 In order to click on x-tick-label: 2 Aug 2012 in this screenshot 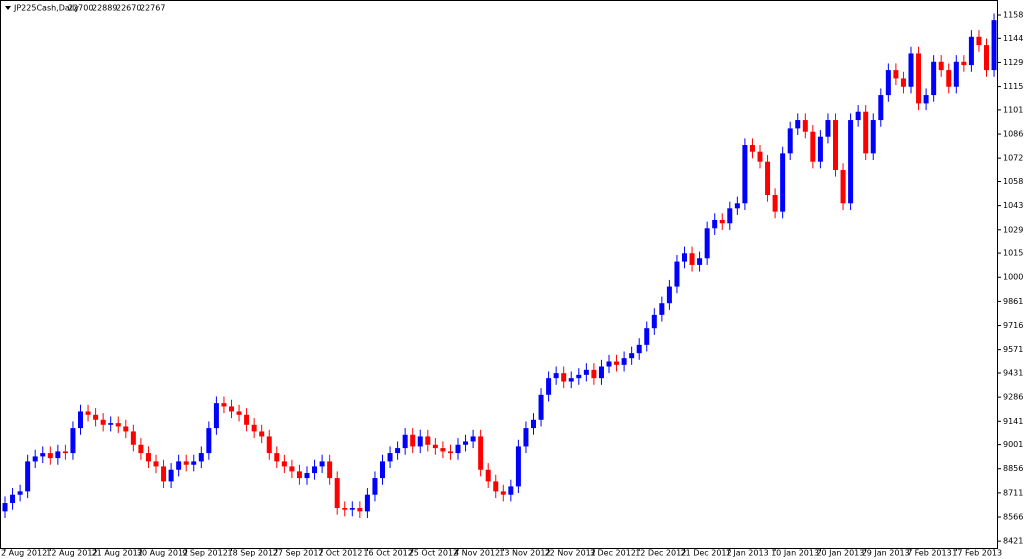, I will do `click(24, 553)`.